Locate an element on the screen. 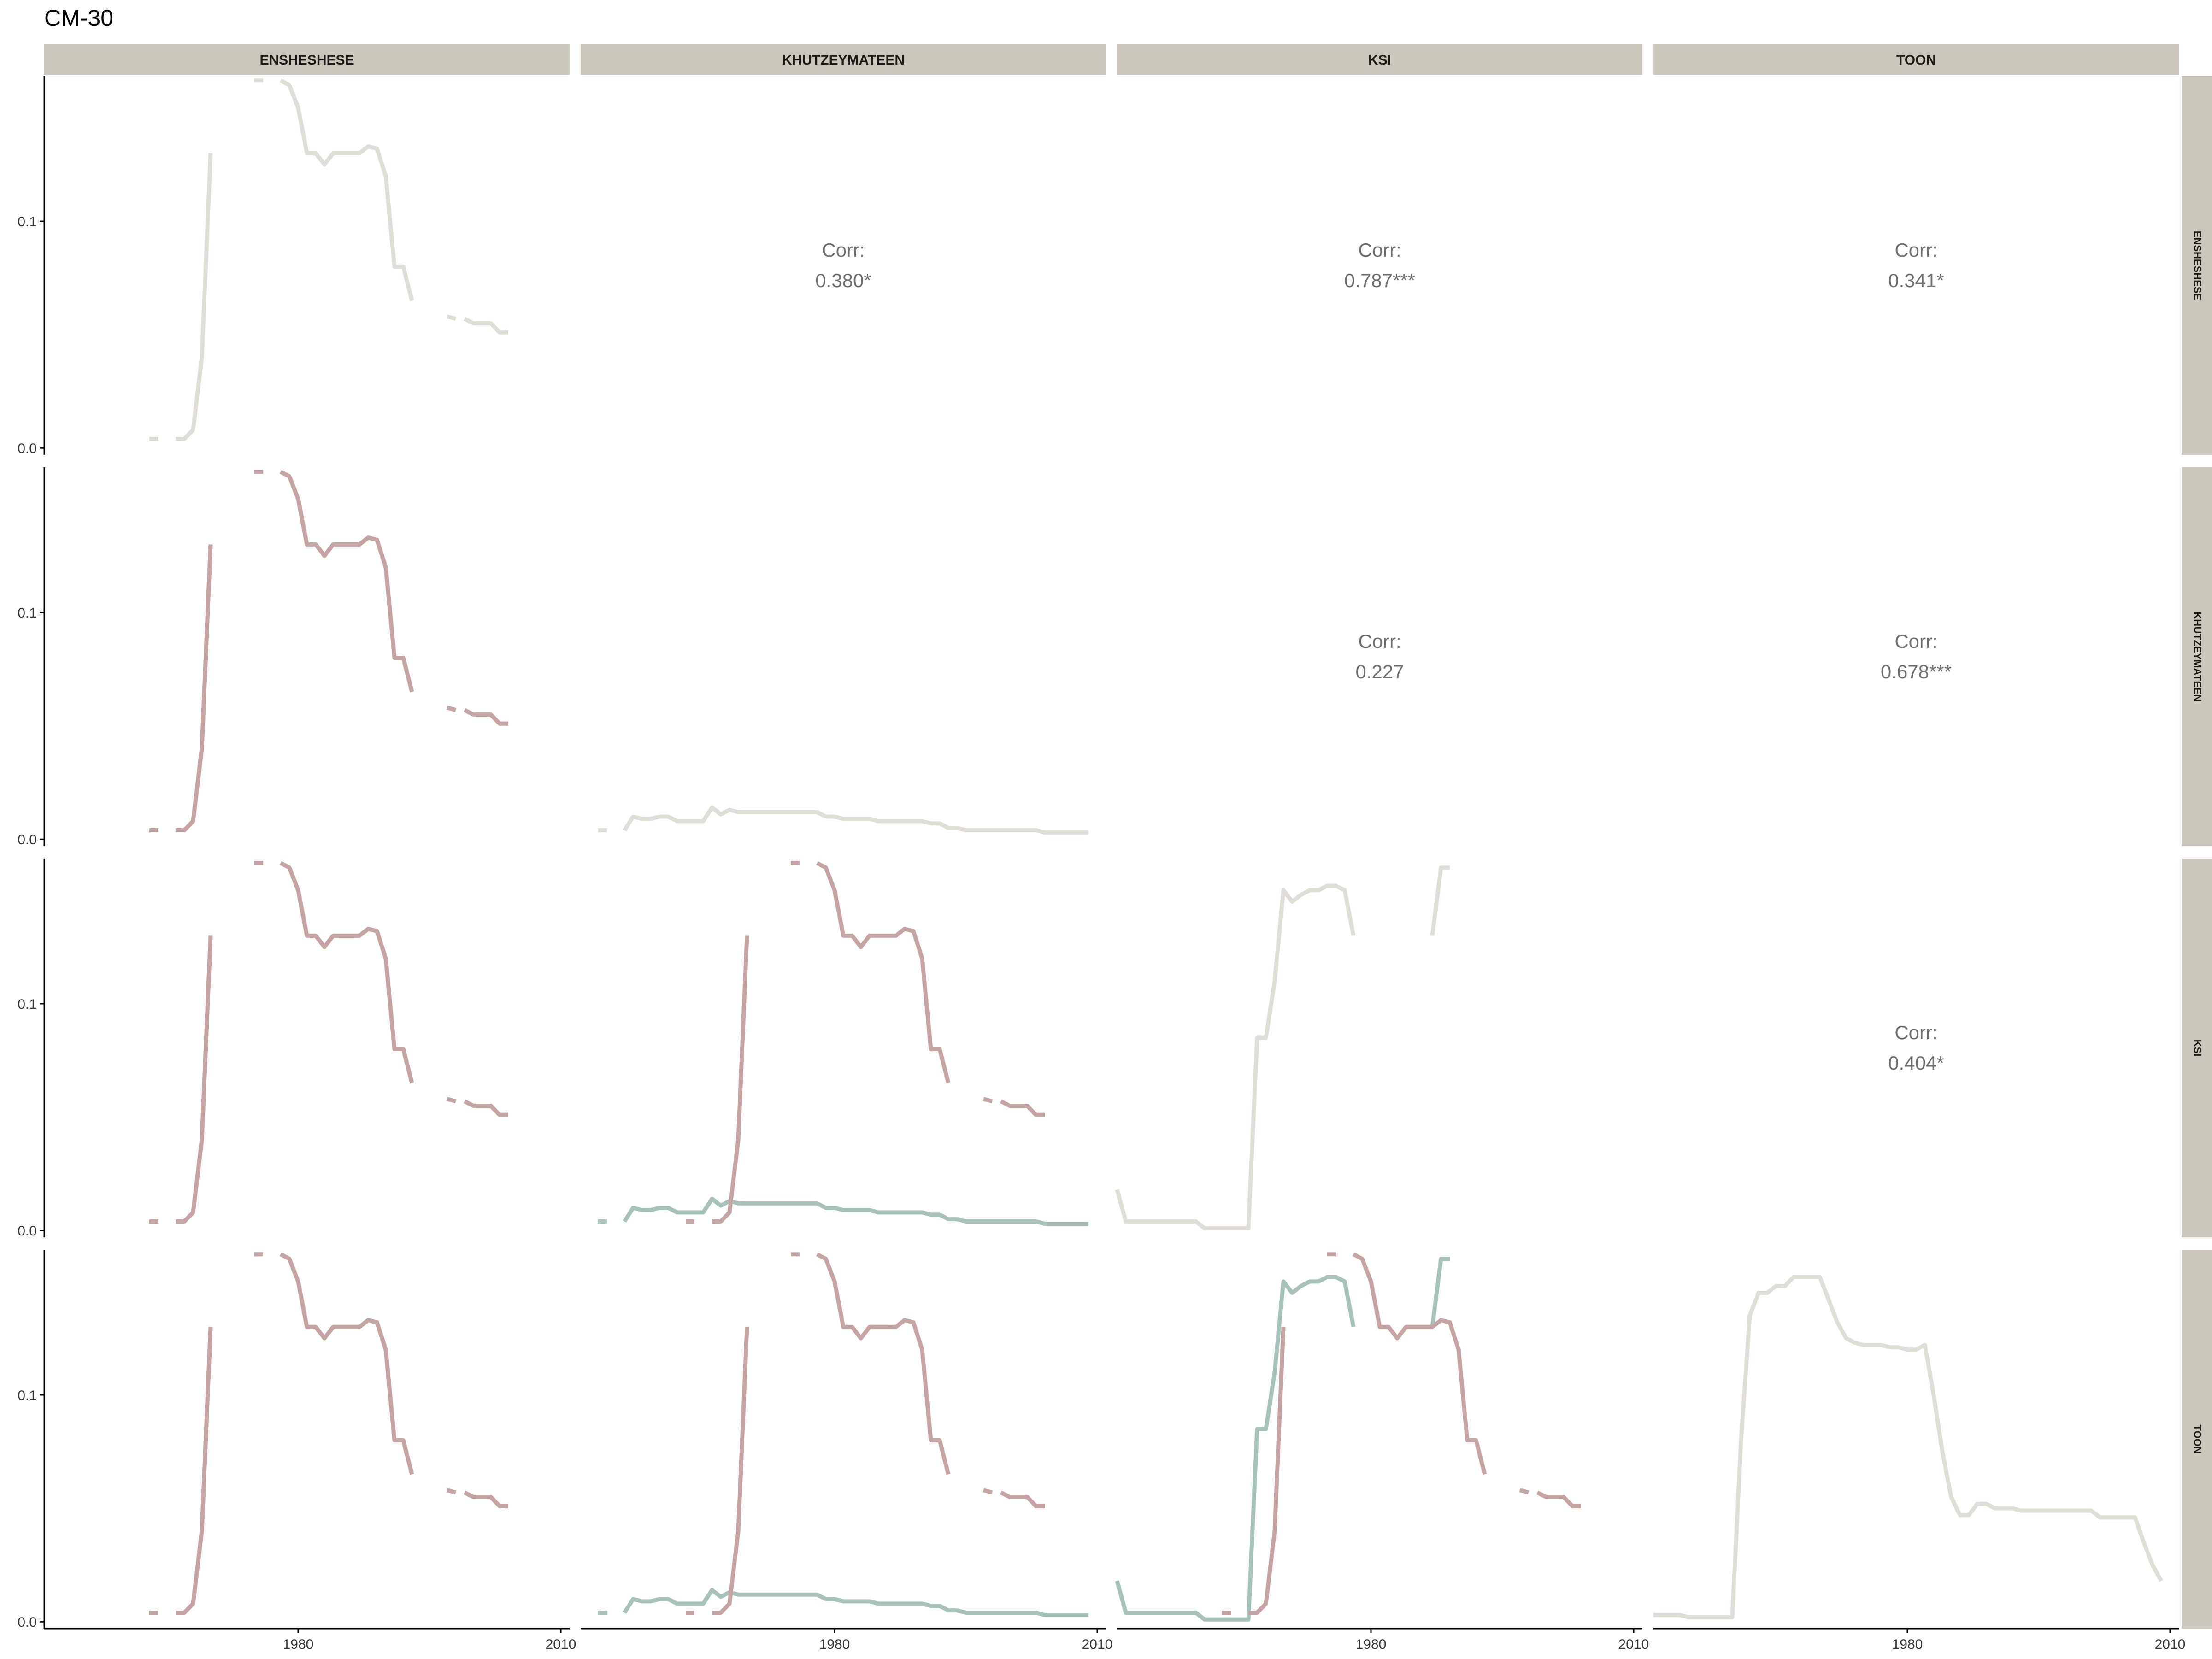  row-strip-toon is located at coordinates (2197, 1439).